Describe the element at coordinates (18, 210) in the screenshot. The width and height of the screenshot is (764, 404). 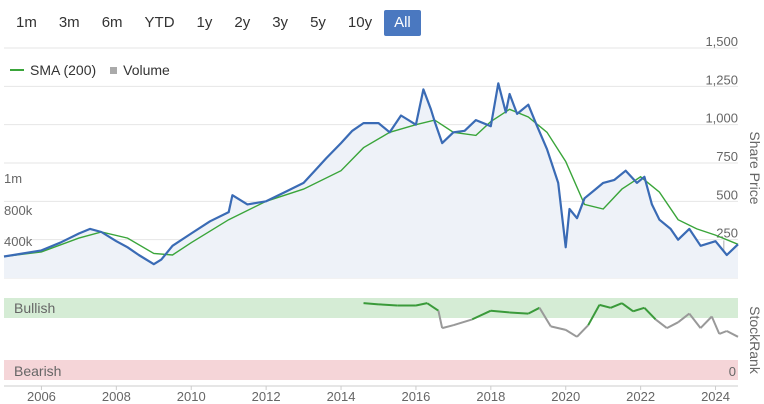
I see `volume-tick-label: 800k` at that location.